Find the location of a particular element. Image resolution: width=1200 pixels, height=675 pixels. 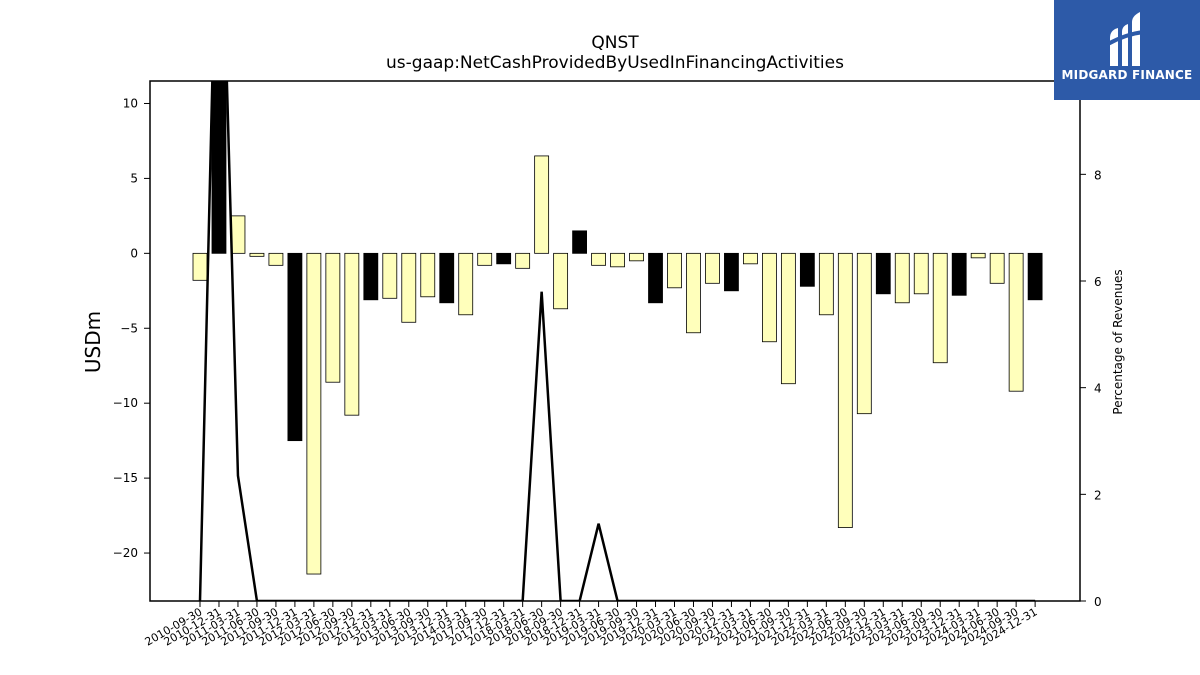

y-tick-label: 0 is located at coordinates (134, 253).